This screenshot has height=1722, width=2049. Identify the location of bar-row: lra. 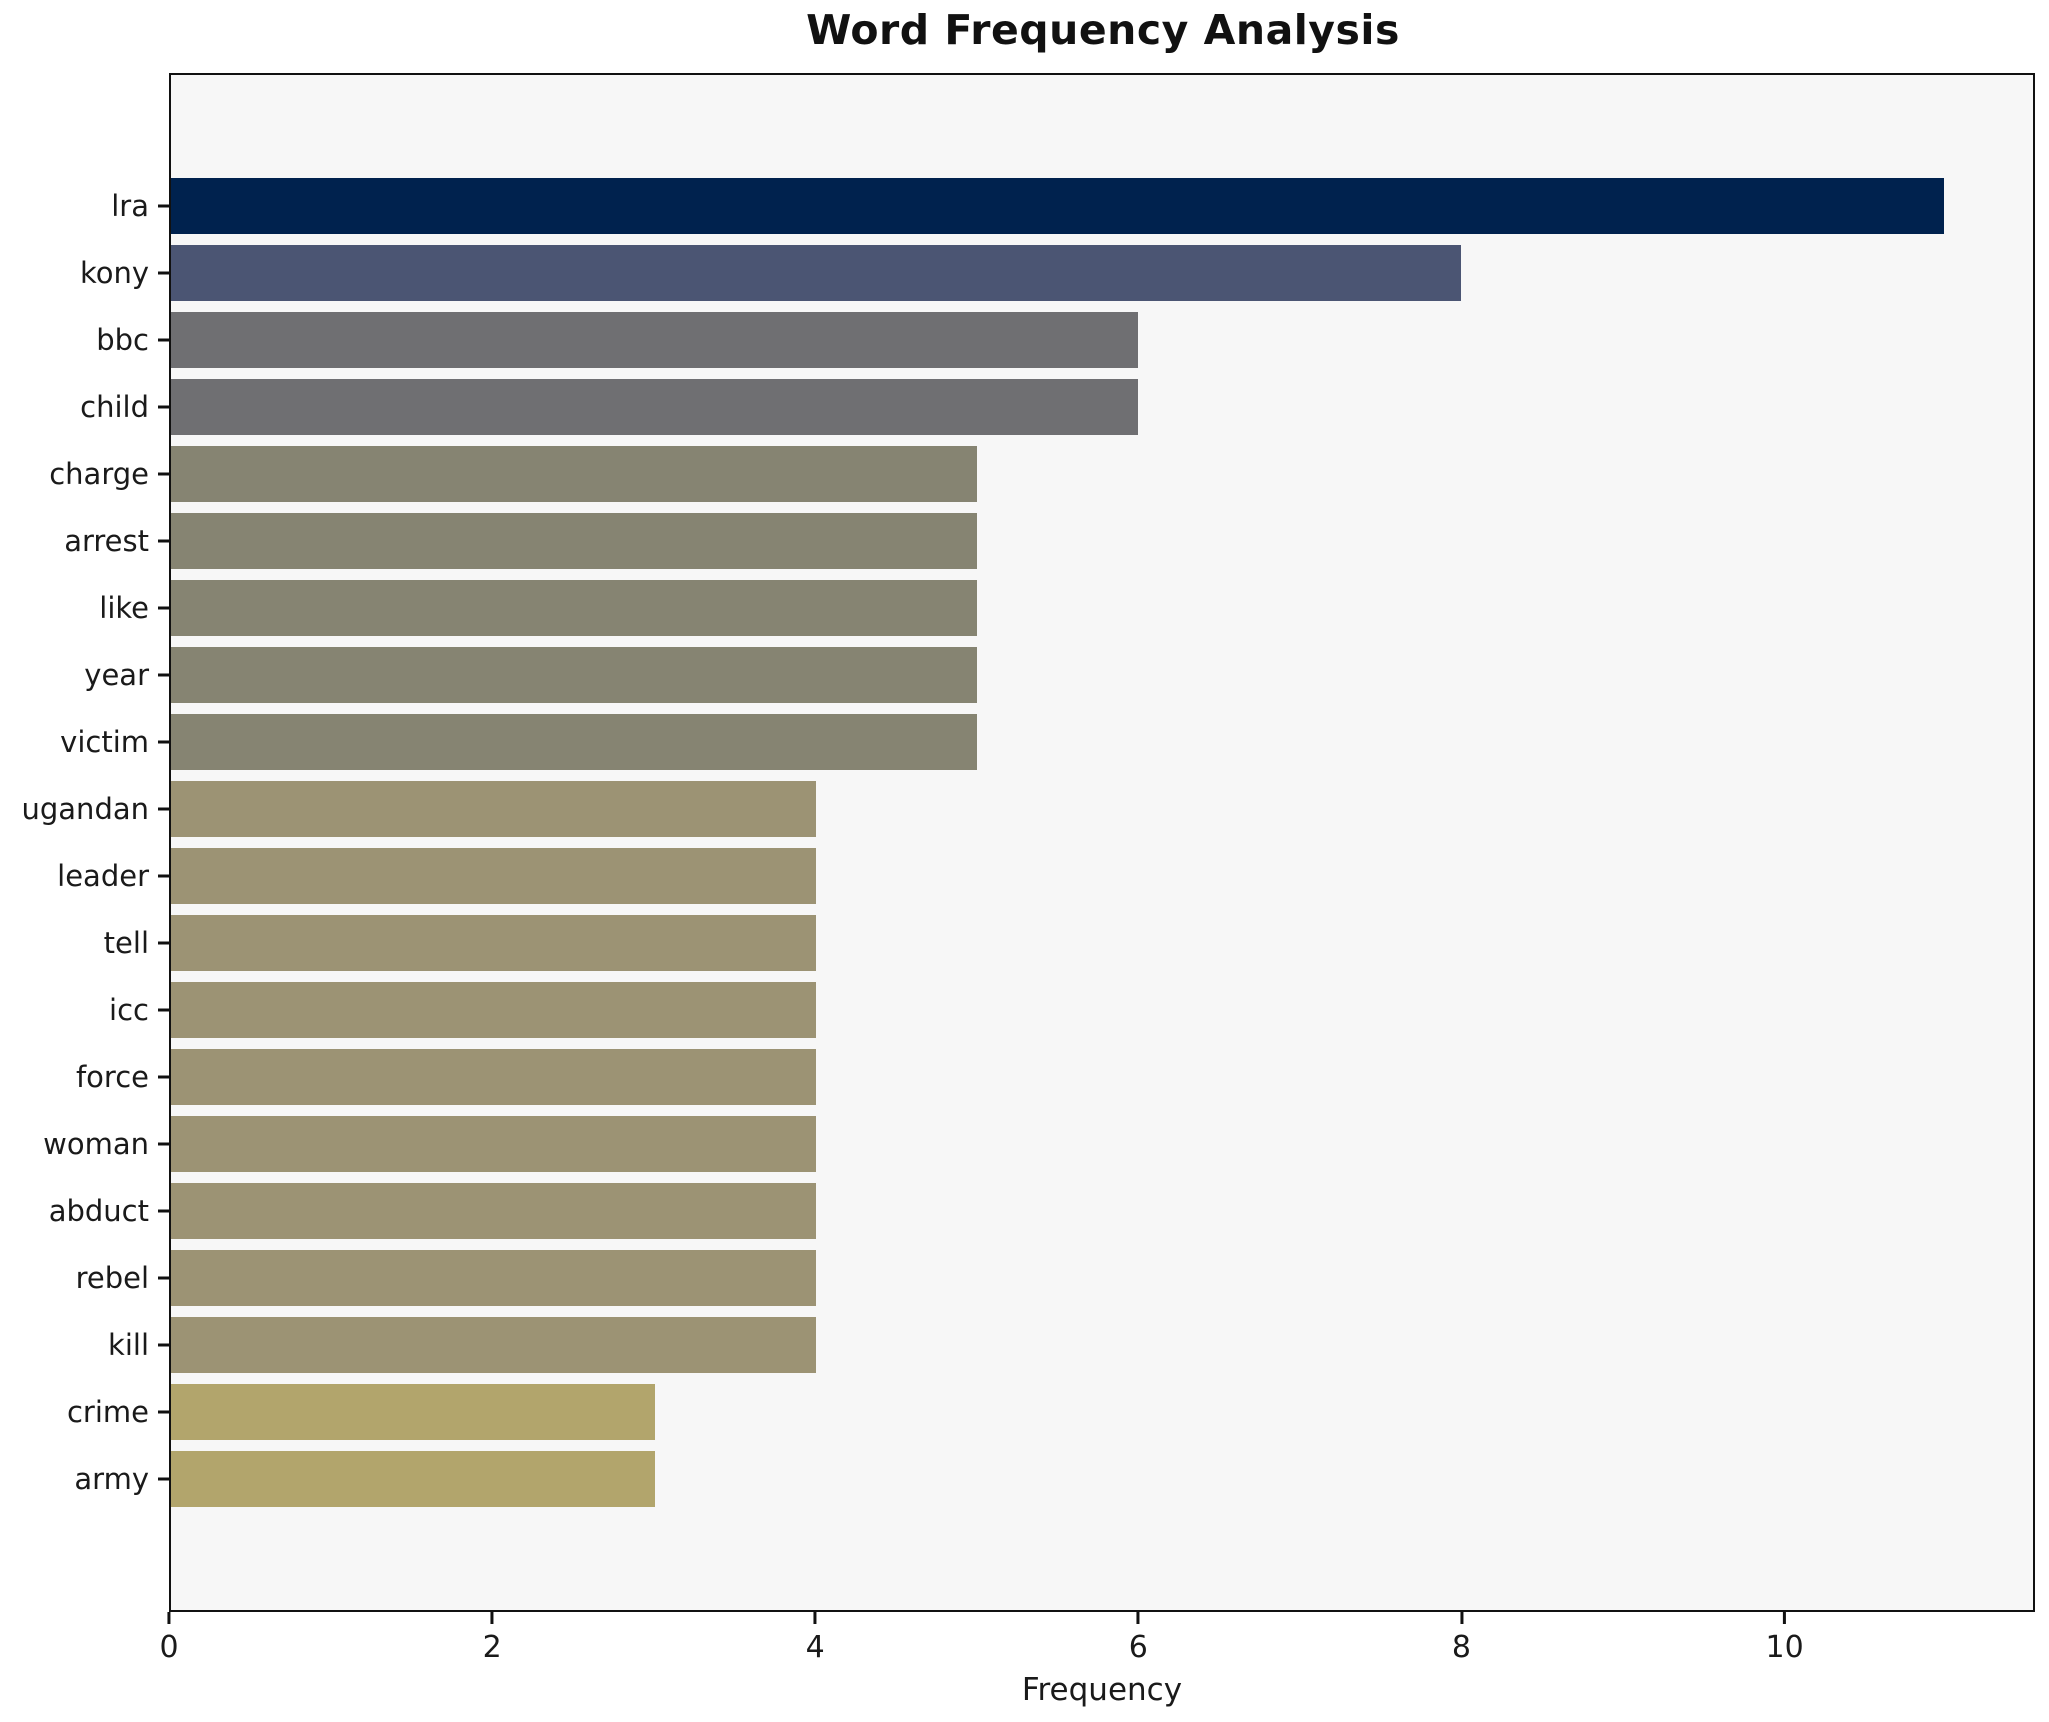
(1072, 205).